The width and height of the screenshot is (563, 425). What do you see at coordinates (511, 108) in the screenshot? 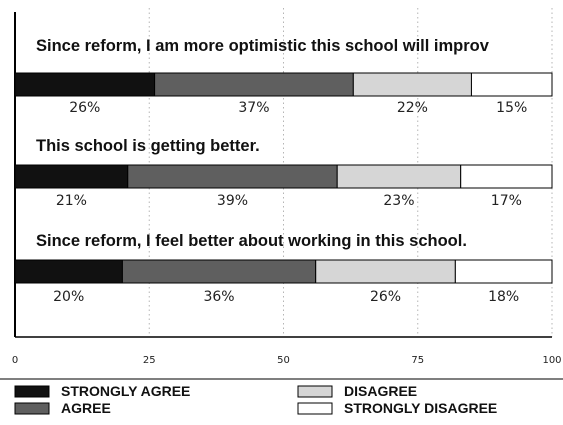
I see `data-label: 15%` at bounding box center [511, 108].